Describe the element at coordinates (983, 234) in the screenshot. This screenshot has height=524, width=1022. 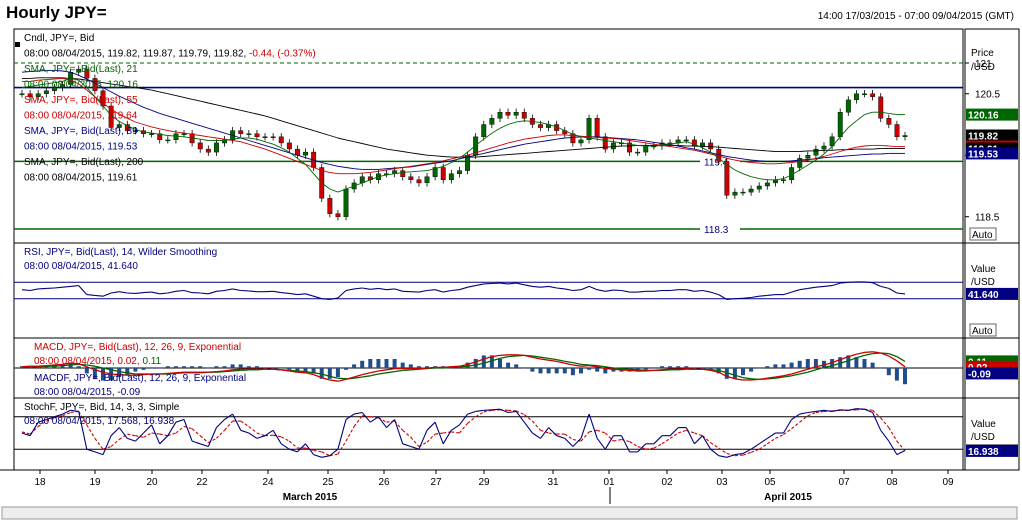
I see `price-auto-button` at that location.